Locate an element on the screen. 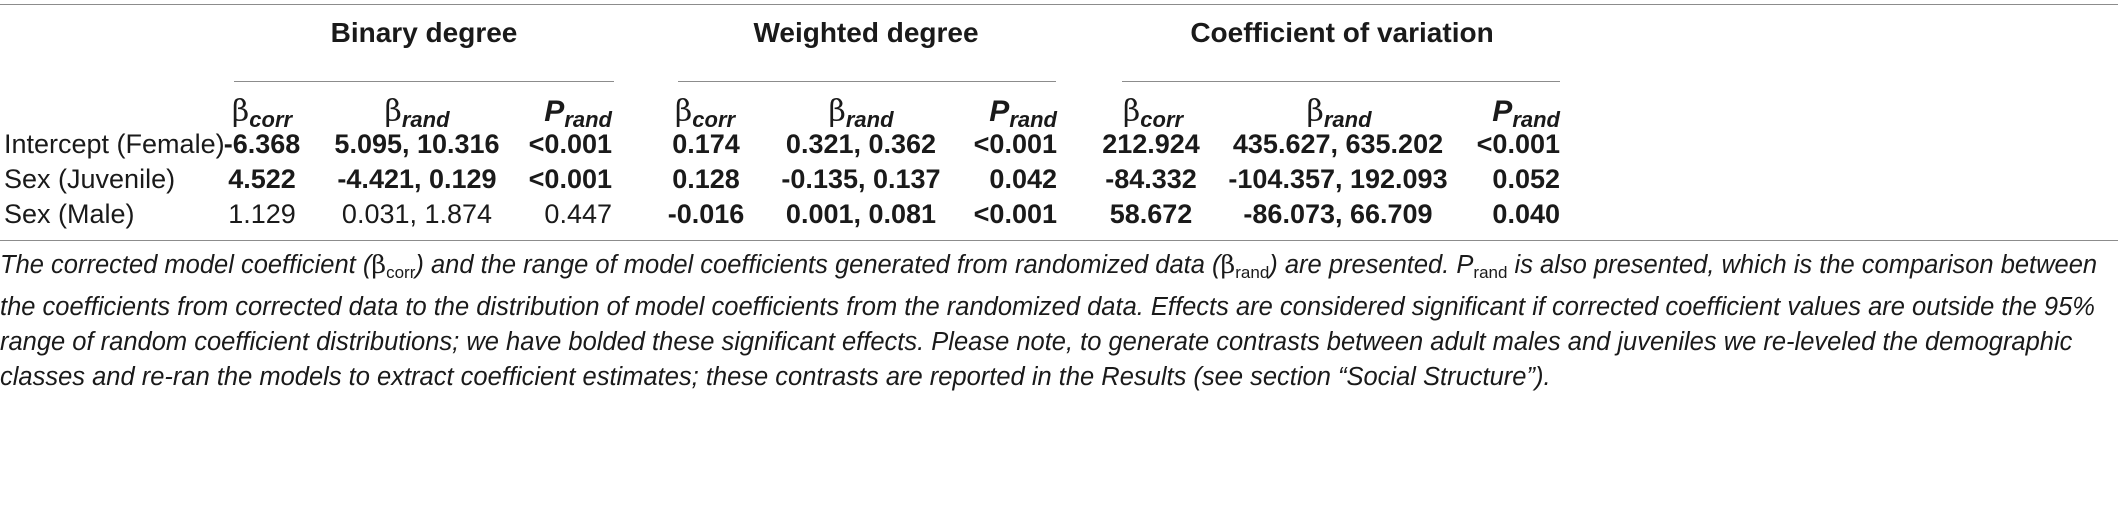  table-cell: -104.357, 192.093 is located at coordinates (1338, 179).